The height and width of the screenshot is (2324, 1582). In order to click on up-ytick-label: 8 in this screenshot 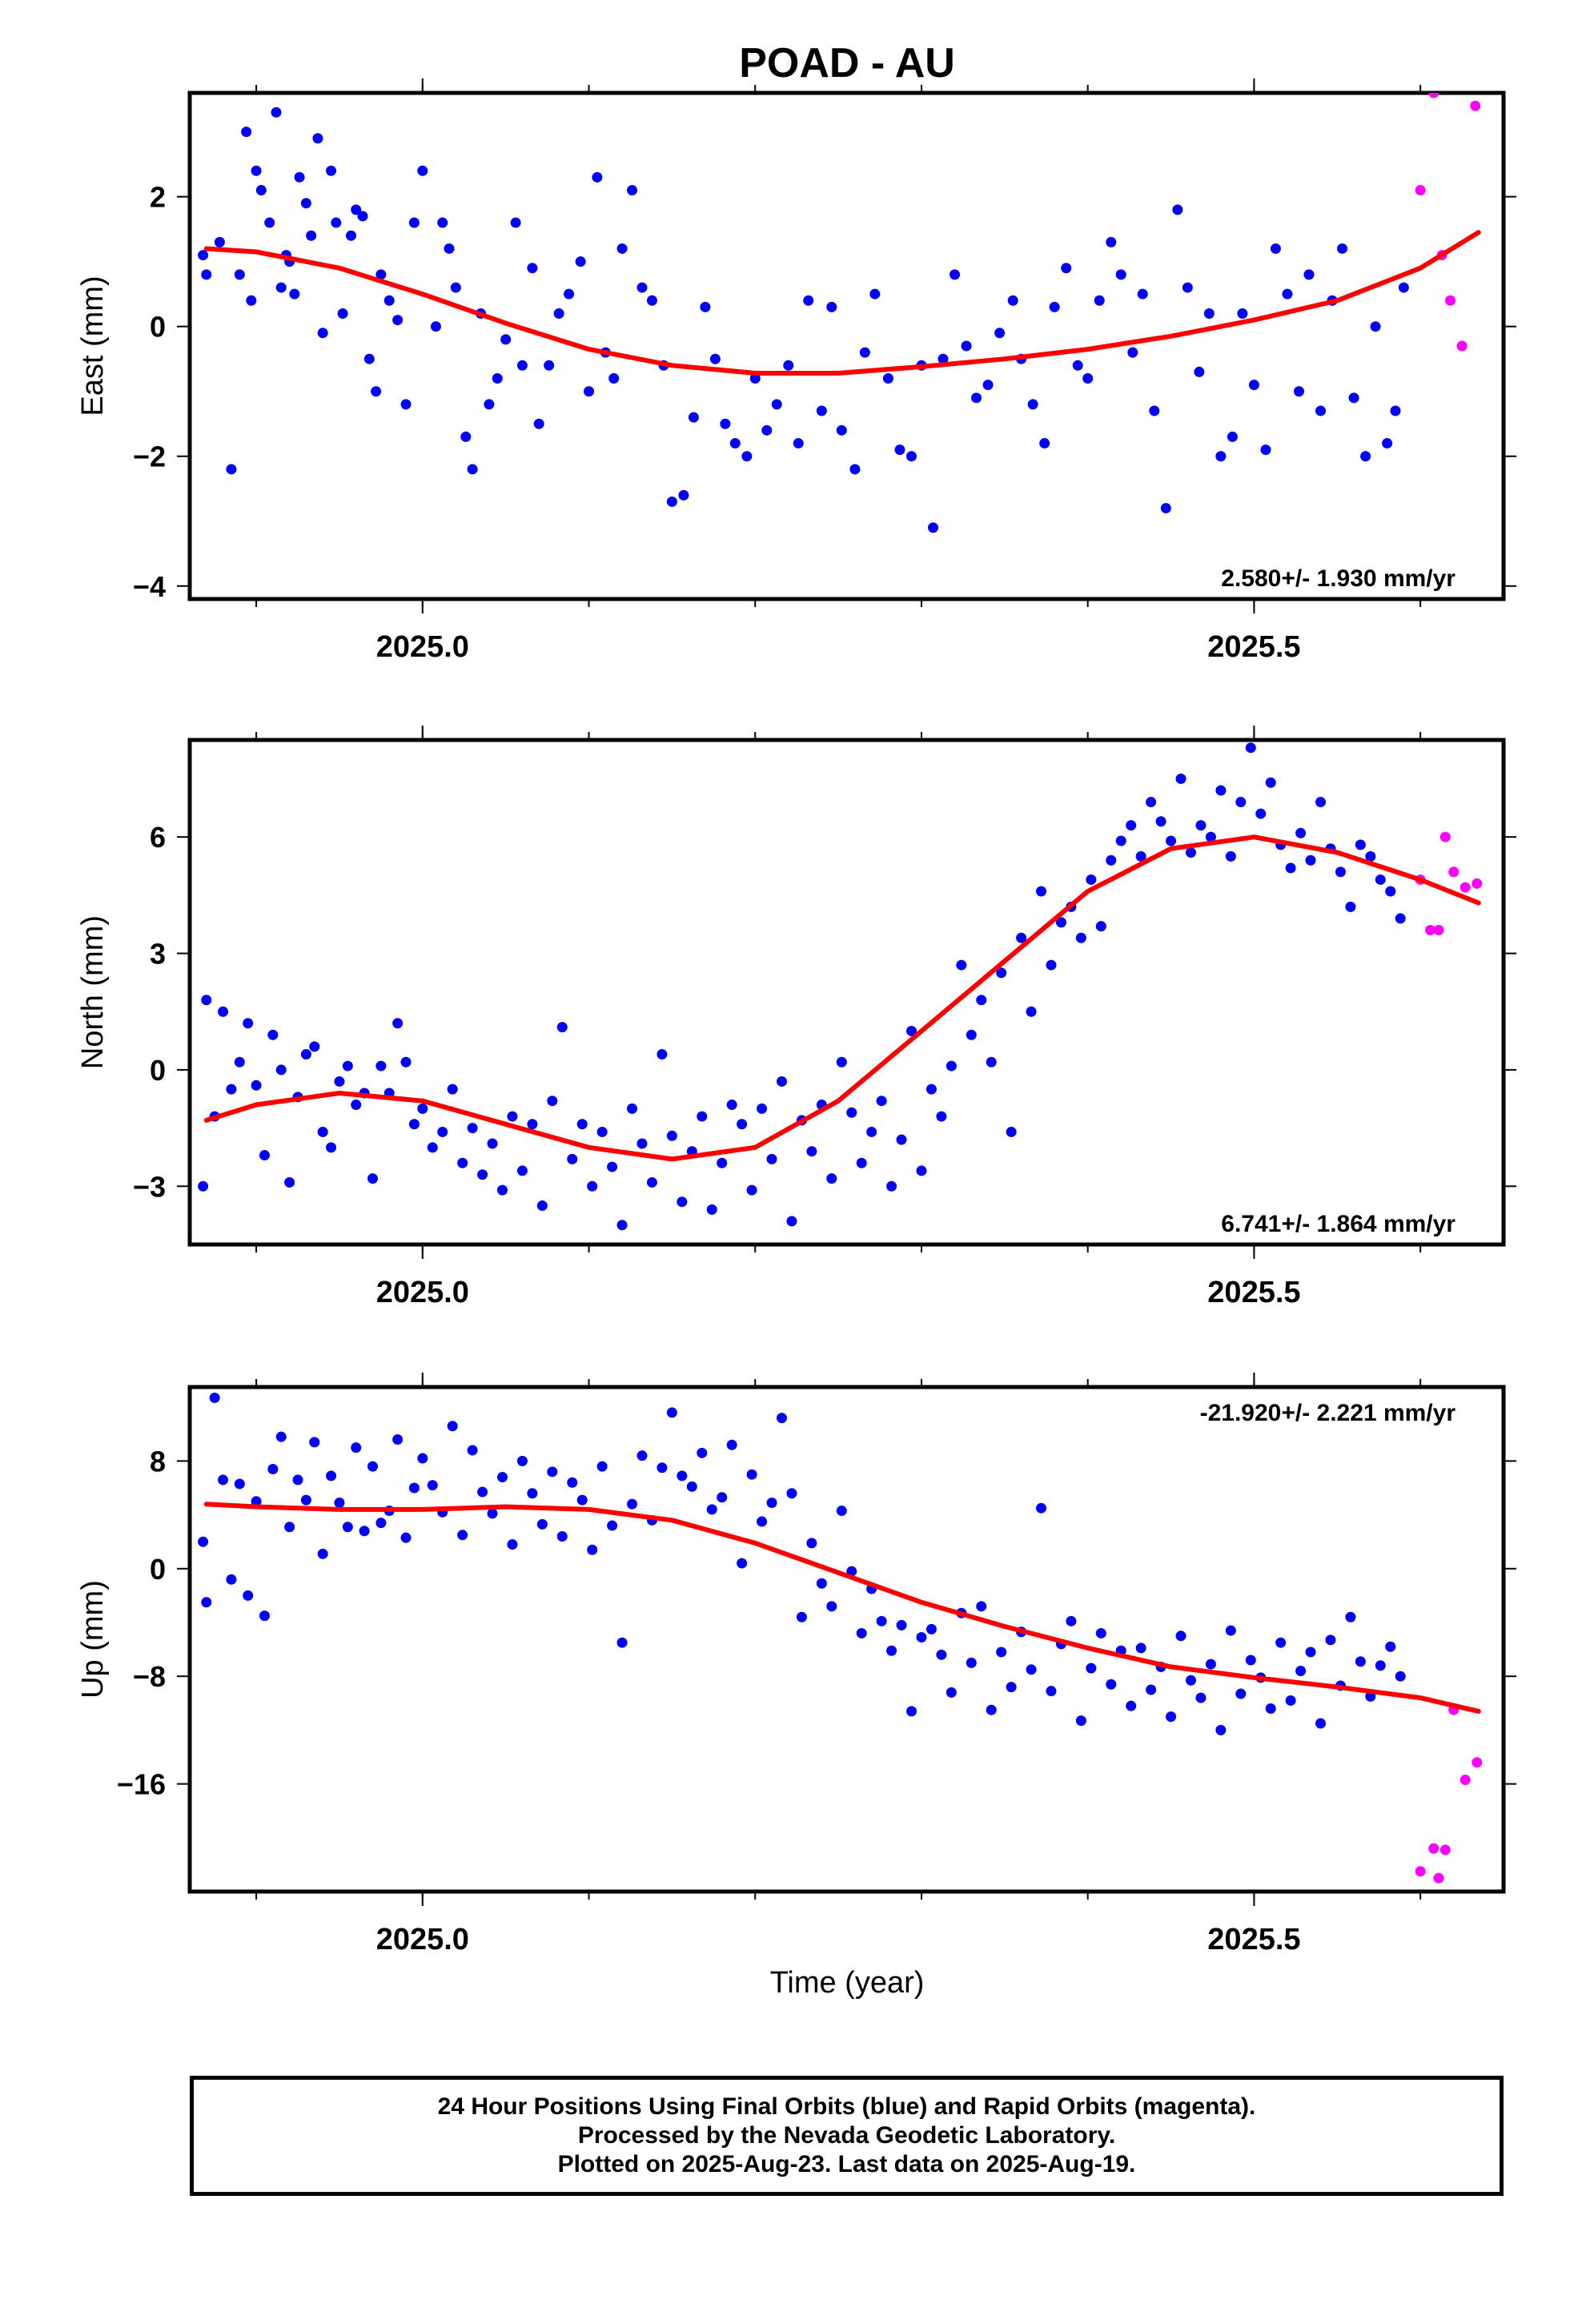, I will do `click(158, 1461)`.